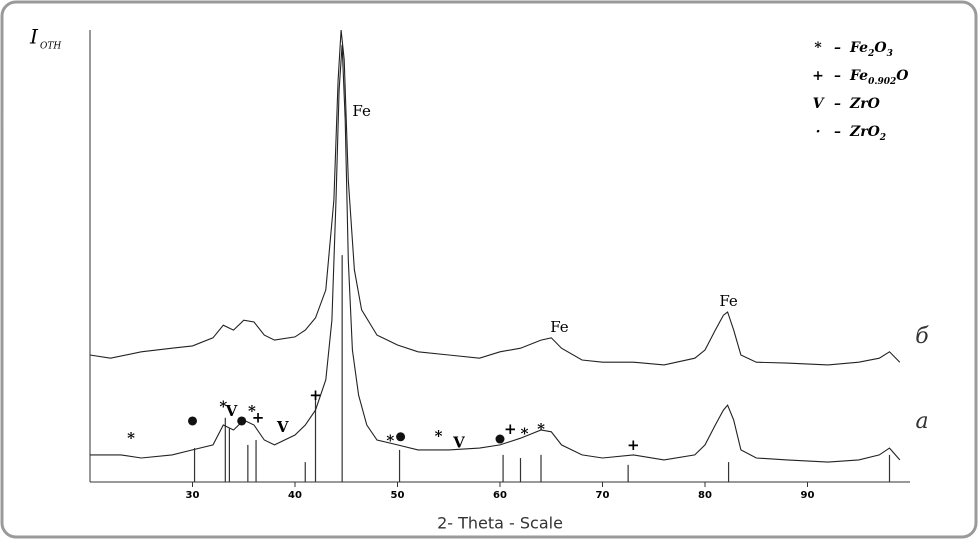 The width and height of the screenshot is (979, 540). What do you see at coordinates (921, 421) in the screenshot?
I see `series-label: а` at bounding box center [921, 421].